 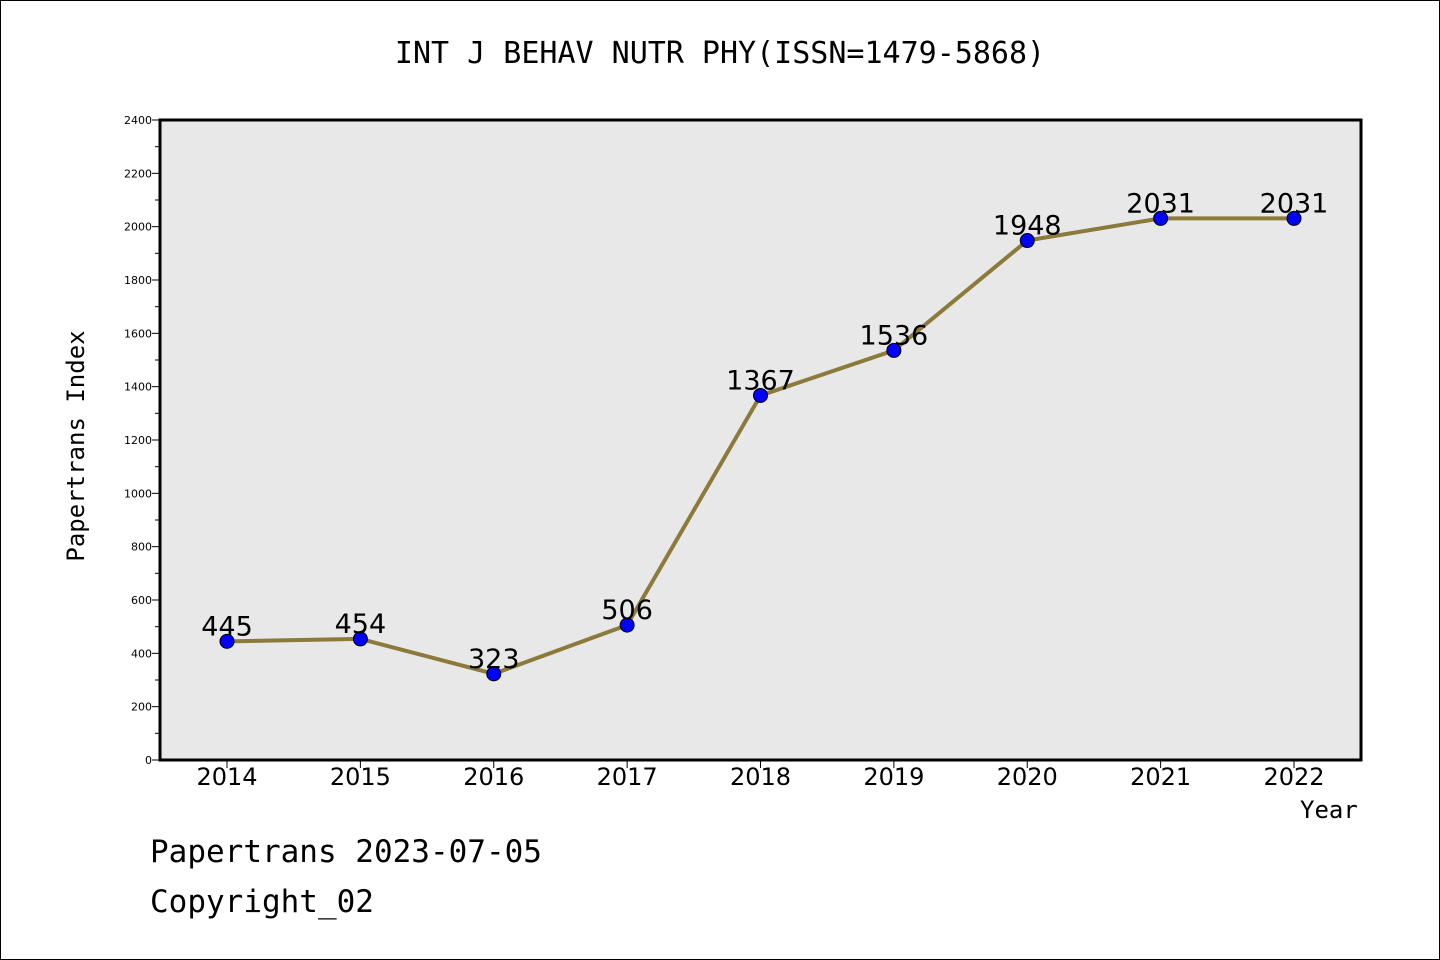 What do you see at coordinates (226, 777) in the screenshot?
I see `x-tick-label: 2014` at bounding box center [226, 777].